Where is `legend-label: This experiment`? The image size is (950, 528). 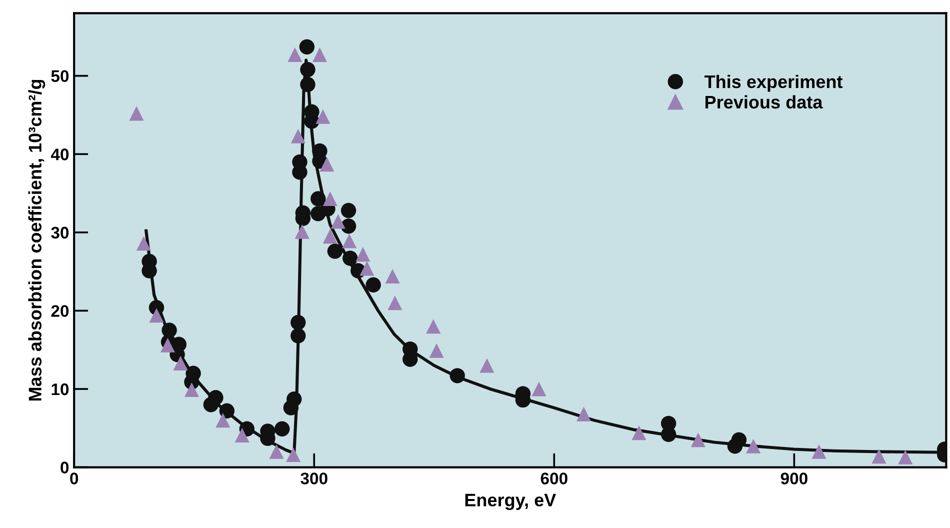
legend-label: This experiment is located at coordinates (773, 83).